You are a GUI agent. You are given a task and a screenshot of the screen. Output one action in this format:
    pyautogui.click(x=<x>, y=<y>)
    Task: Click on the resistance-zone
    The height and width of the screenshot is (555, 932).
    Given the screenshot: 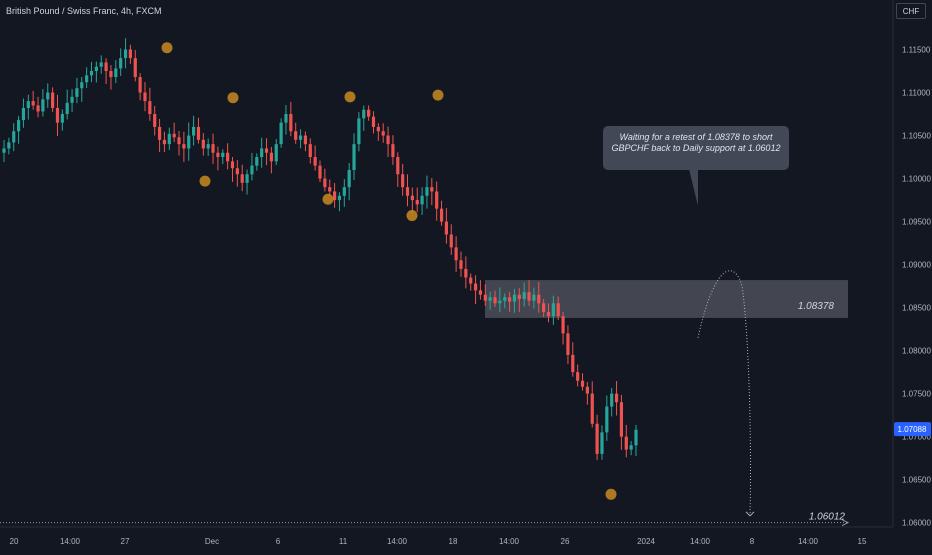 What is the action you would take?
    pyautogui.click(x=666, y=299)
    